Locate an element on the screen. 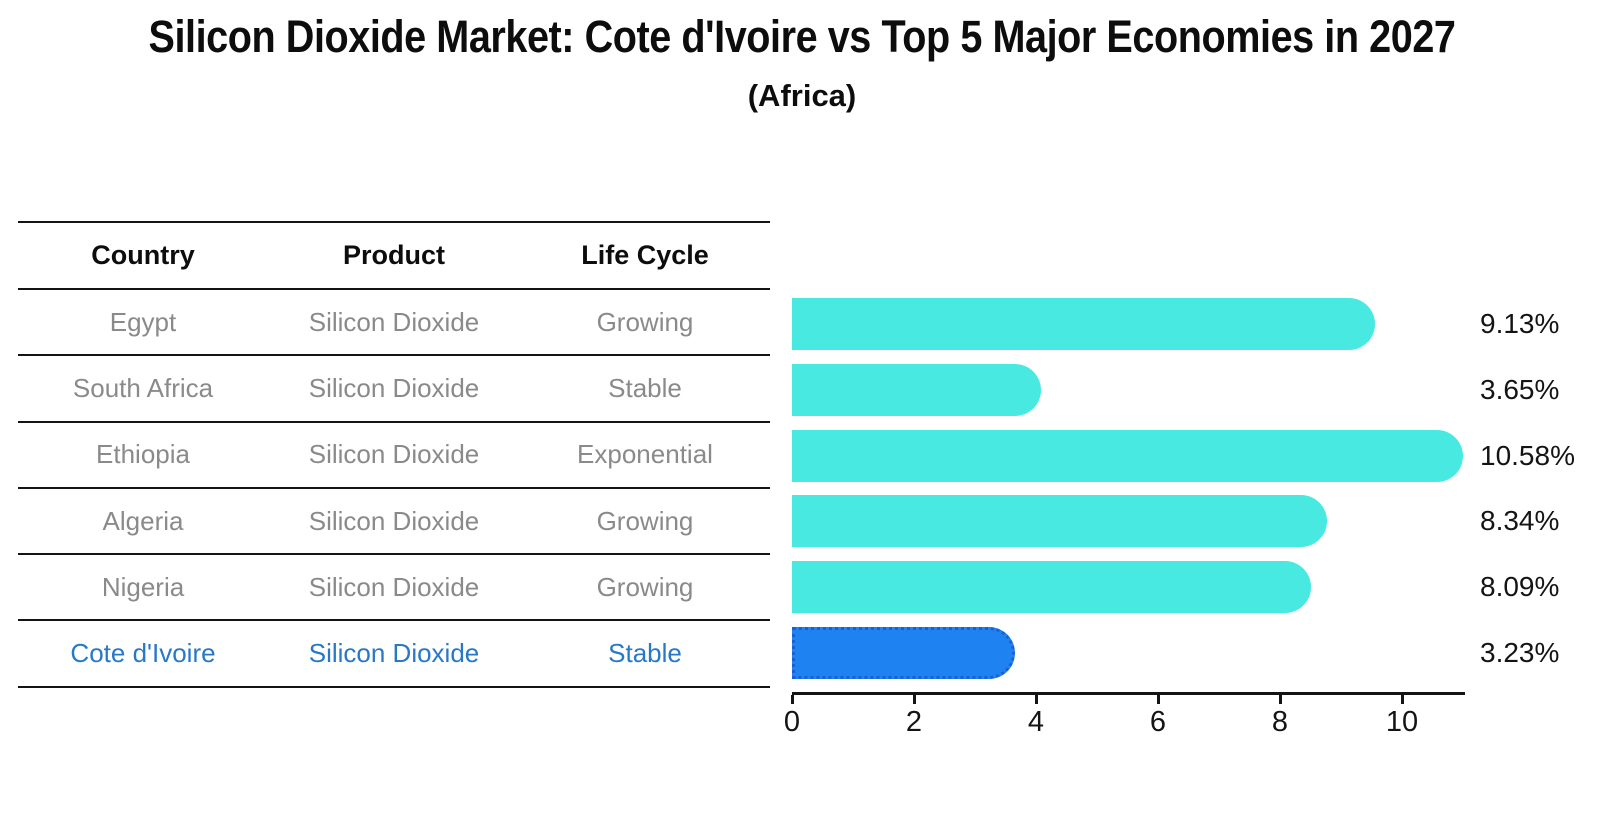  x-tick-label: 10 is located at coordinates (1402, 722).